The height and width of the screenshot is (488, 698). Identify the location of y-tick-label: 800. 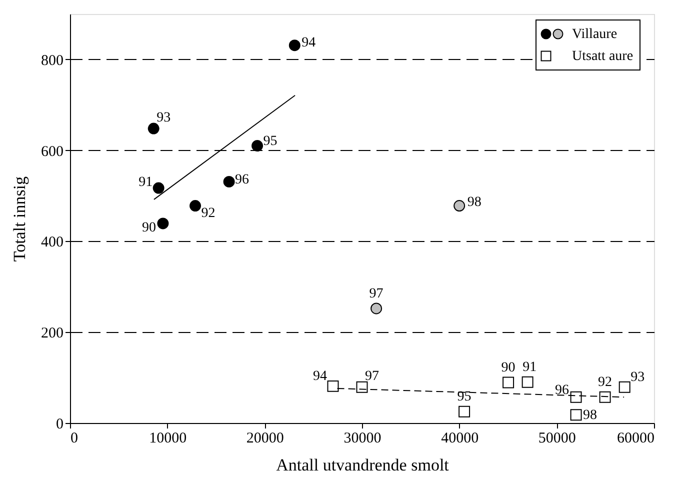
(52, 60).